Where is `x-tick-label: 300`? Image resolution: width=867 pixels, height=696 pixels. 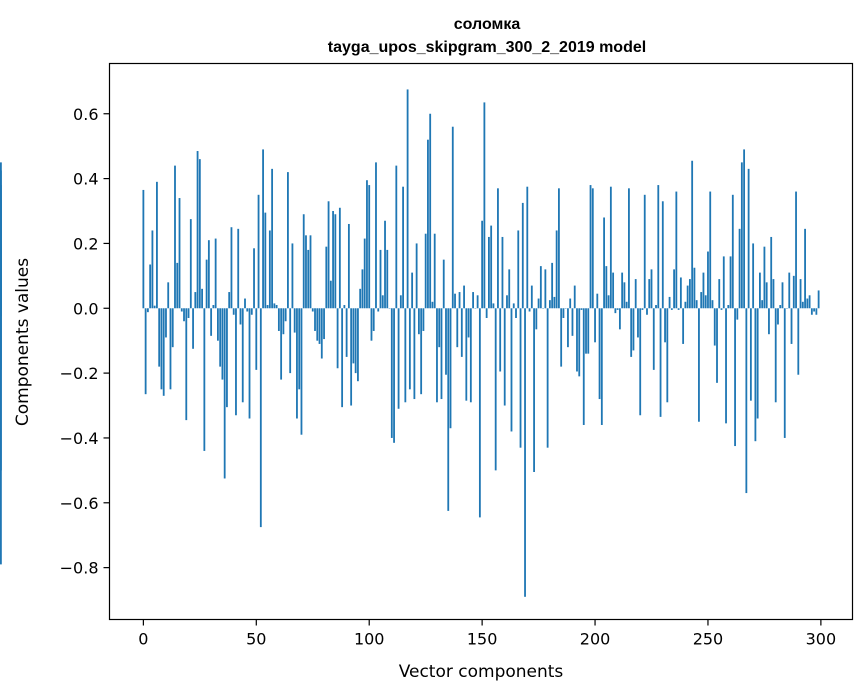
x-tick-label: 300 is located at coordinates (821, 639).